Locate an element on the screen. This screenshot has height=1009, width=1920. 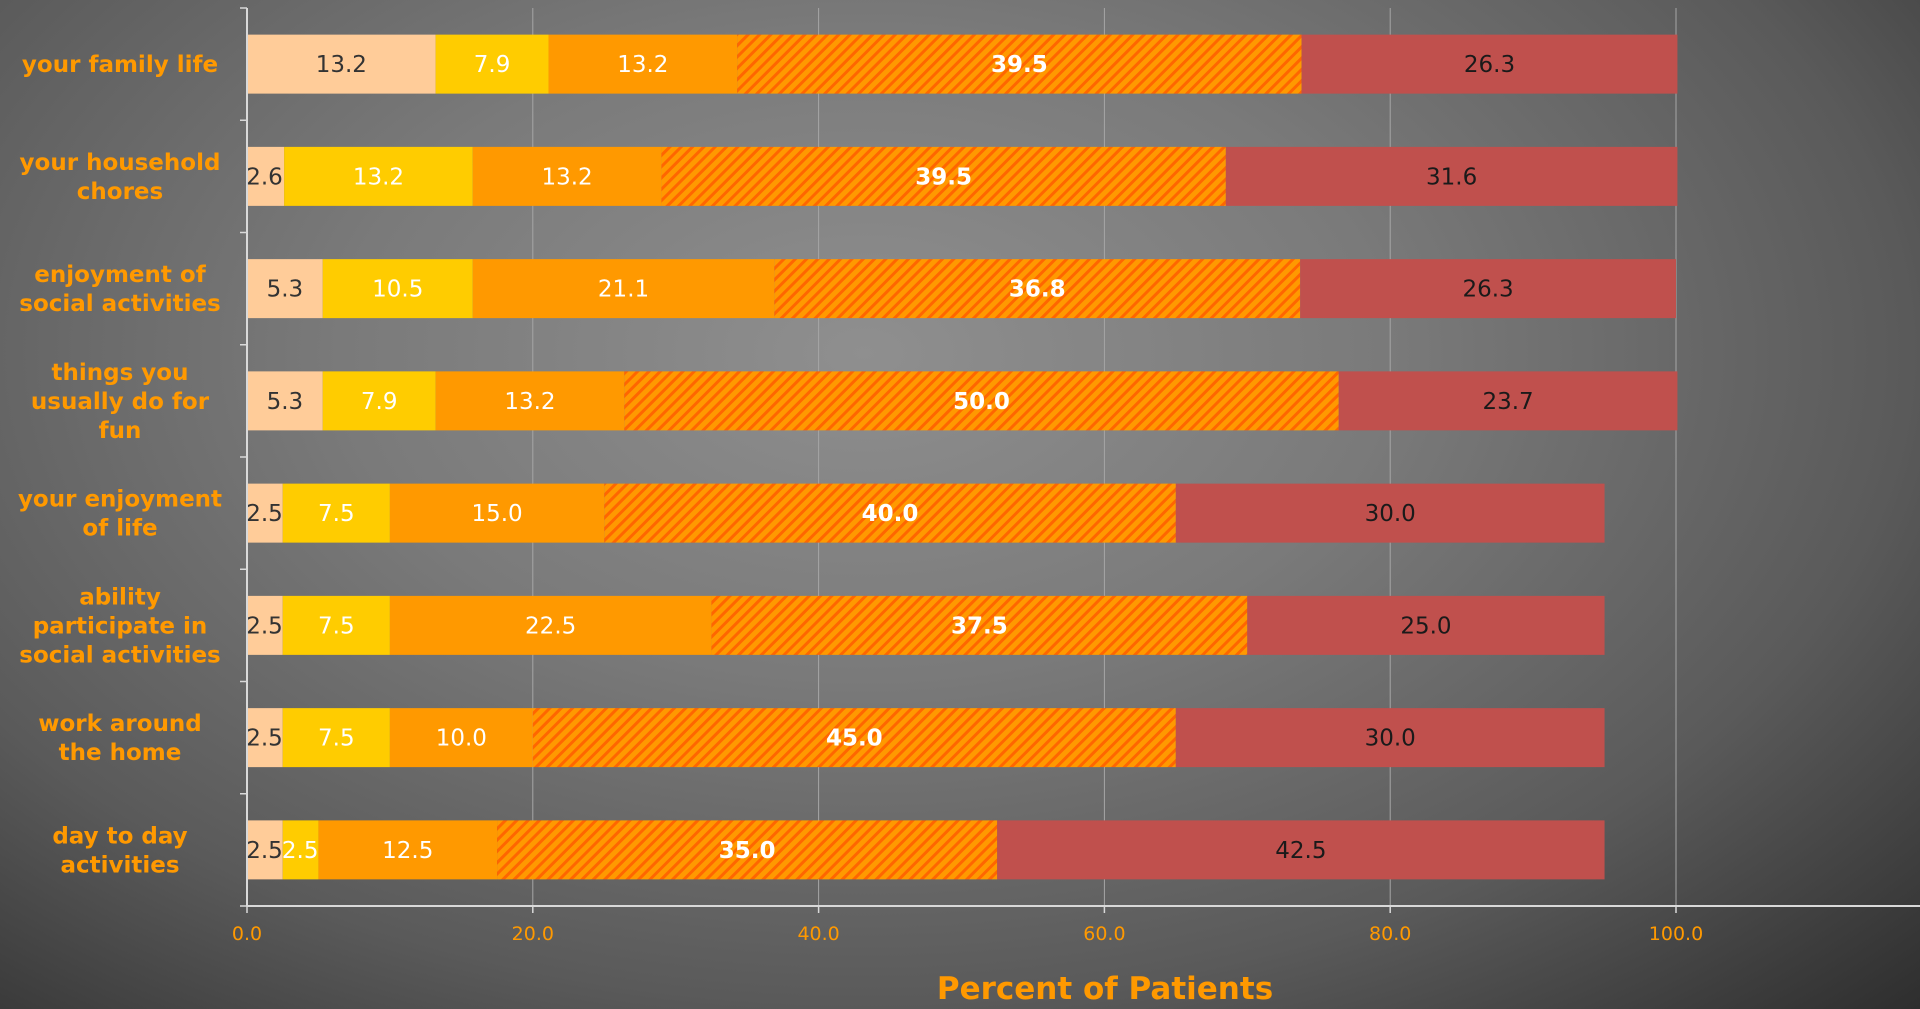
data-label: 45.0 is located at coordinates (854, 739).